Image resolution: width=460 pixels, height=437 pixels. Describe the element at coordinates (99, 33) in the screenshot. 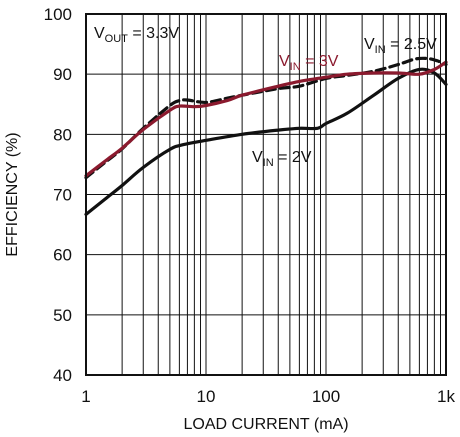

I see `vout-annotation-main: V` at that location.